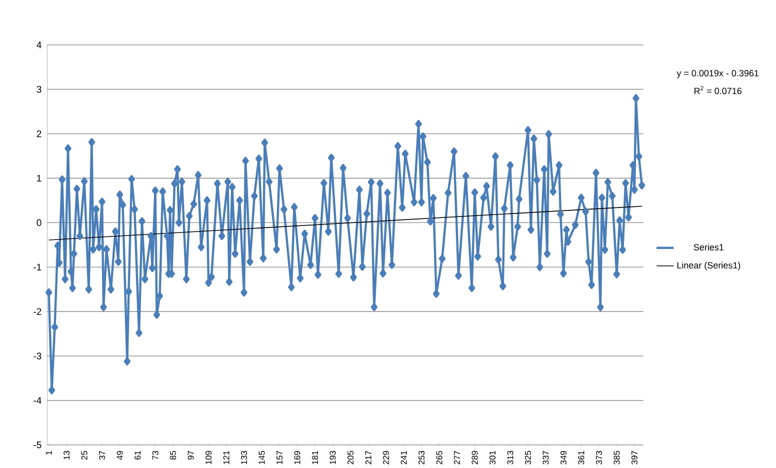 The height and width of the screenshot is (468, 776). Describe the element at coordinates (173, 455) in the screenshot. I see `x-tick-label: 85` at that location.